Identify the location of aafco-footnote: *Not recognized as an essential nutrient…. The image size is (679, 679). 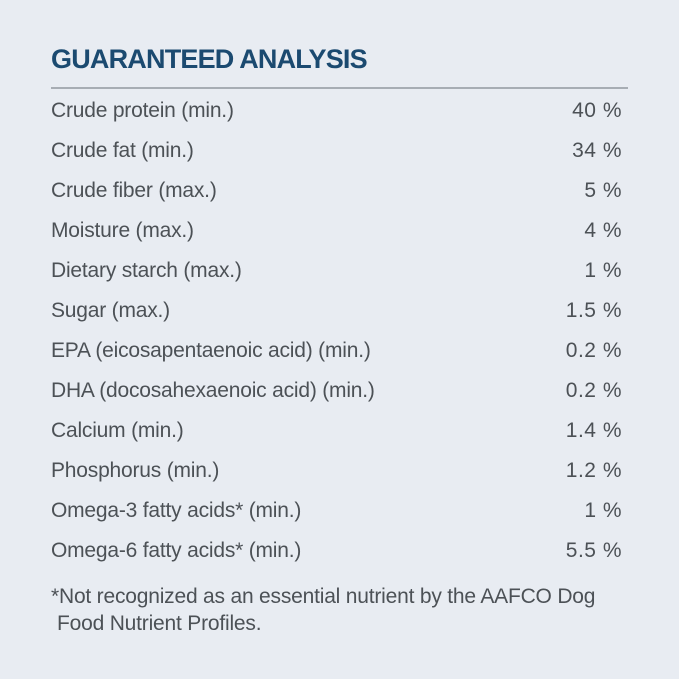
(339, 610).